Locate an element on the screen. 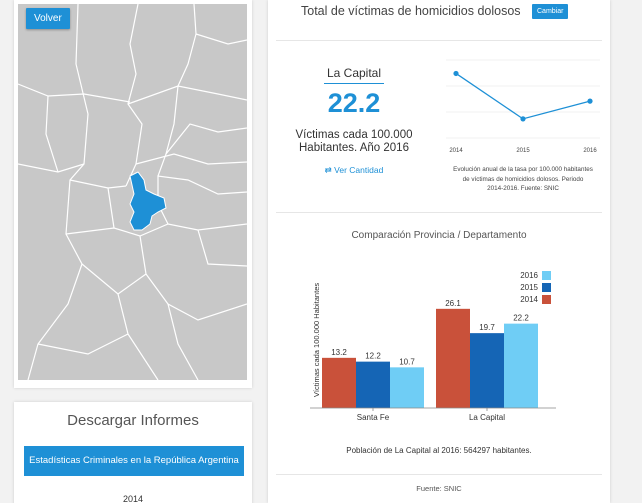 This screenshot has width=642, height=503. legend-label-2015: 2015 is located at coordinates (529, 287).